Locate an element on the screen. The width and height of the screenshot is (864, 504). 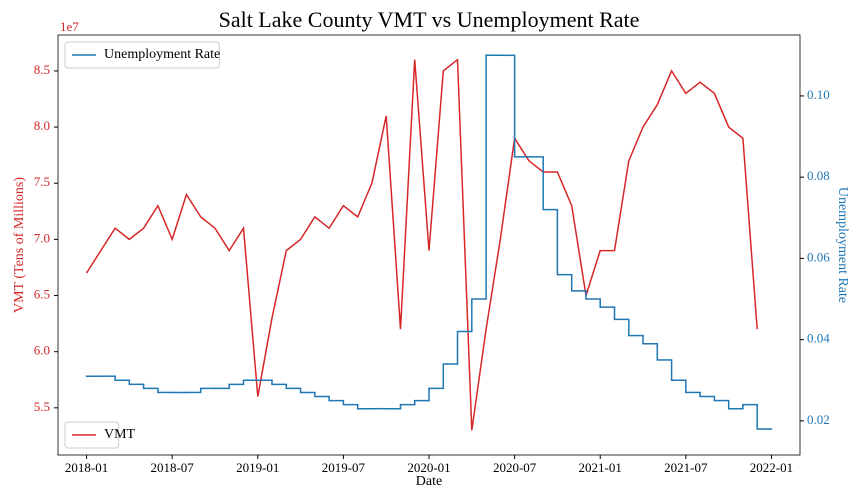
y2-axis-label: Unemployment Rate is located at coordinates (842, 245).